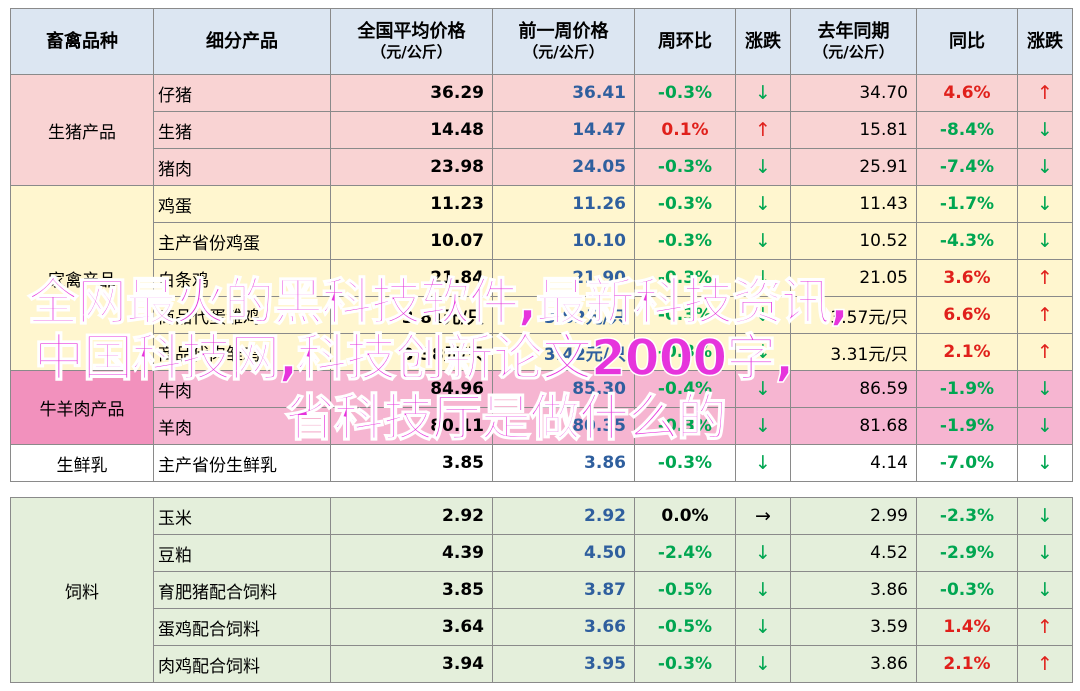 The height and width of the screenshot is (691, 1080). I want to click on cell: 36.41, so click(563, 93).